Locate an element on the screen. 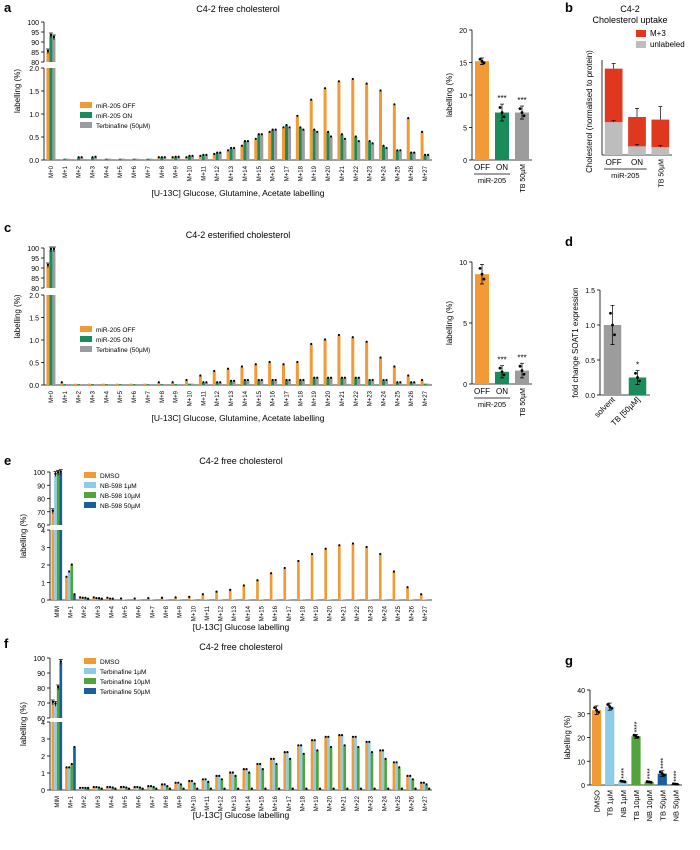 The width and height of the screenshot is (700, 850). a2-ytick-label: 10 is located at coordinates (463, 96).